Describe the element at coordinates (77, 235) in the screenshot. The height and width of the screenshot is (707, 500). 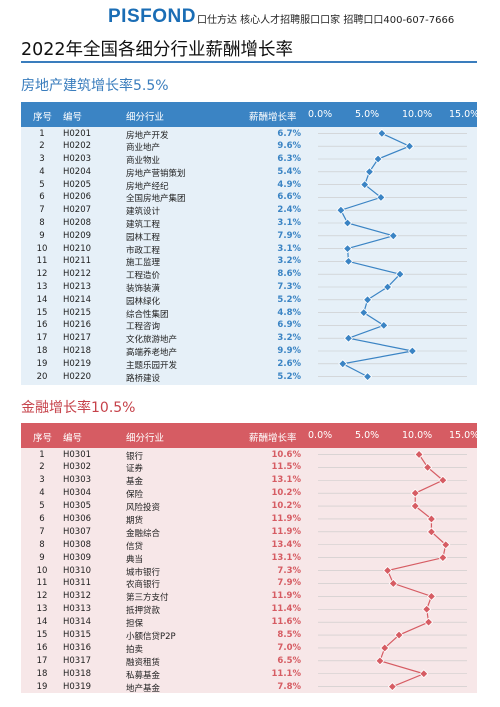
I see `row-code: H0209` at that location.